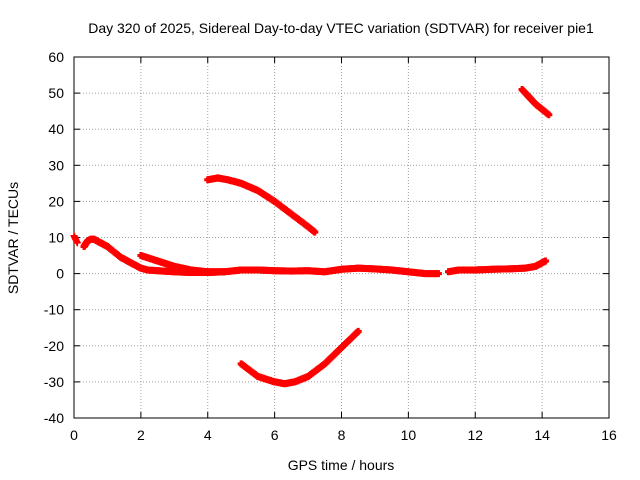 This screenshot has height=480, width=640. What do you see at coordinates (409, 435) in the screenshot?
I see `x-tick-label: 10` at bounding box center [409, 435].